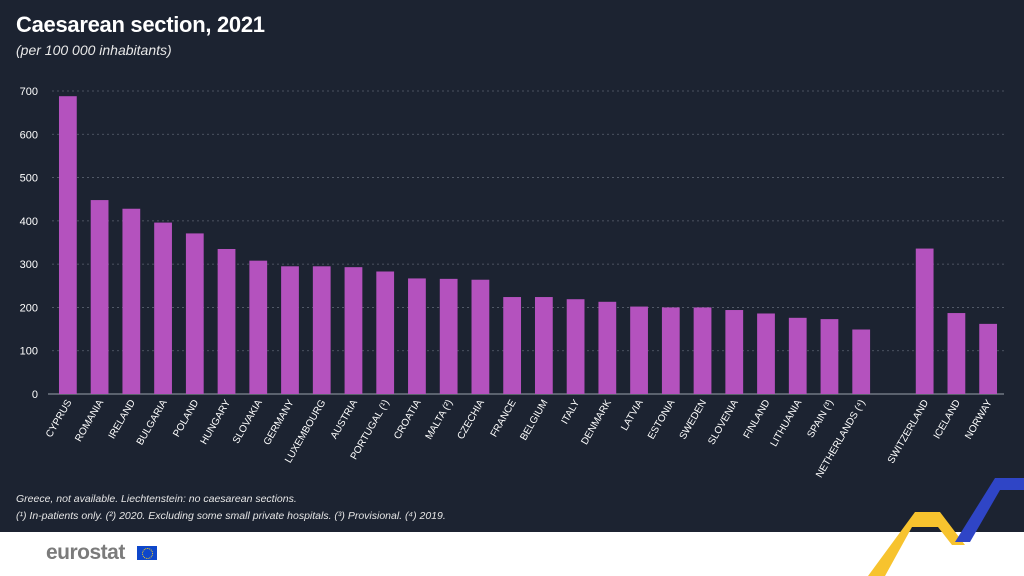 The width and height of the screenshot is (1024, 576). Describe the element at coordinates (140, 24) in the screenshot. I see `chart-title: Caesarean section, 2021` at that location.